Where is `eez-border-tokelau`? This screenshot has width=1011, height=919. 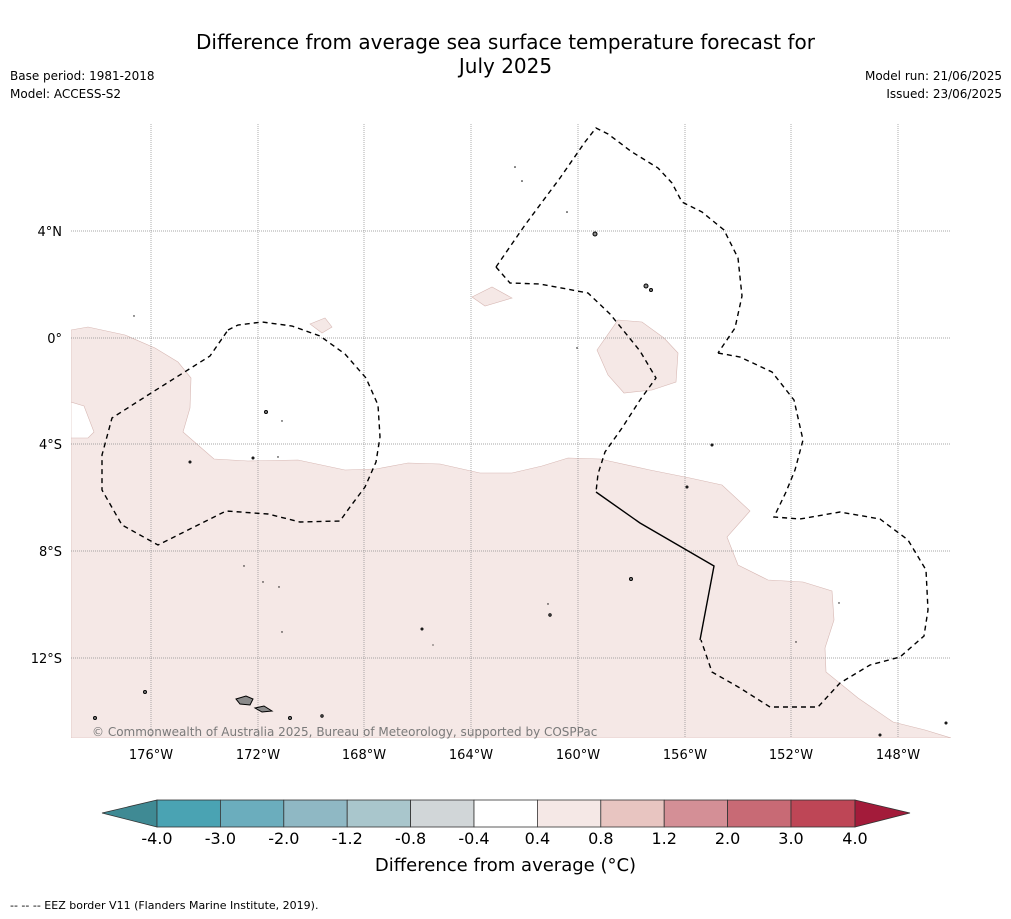 eez-border-tokelau is located at coordinates (241, 433).